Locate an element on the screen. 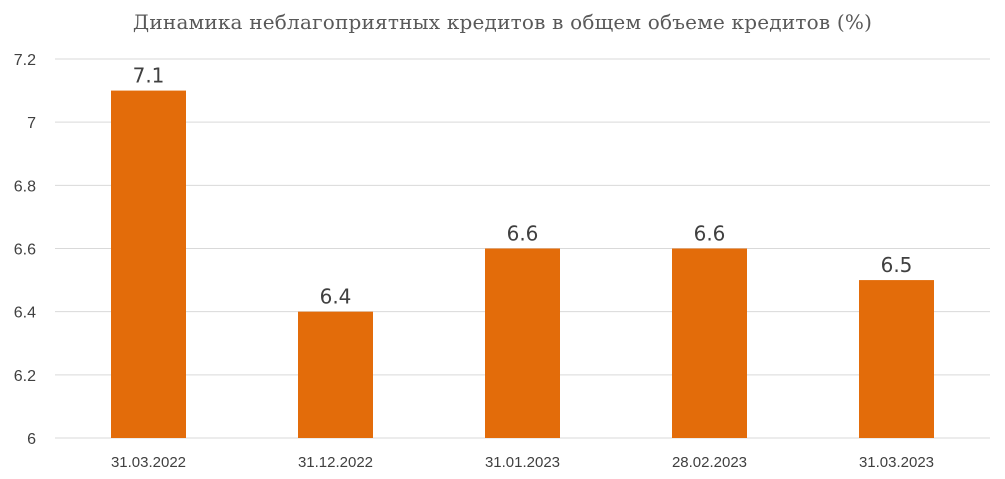 The width and height of the screenshot is (1005, 479). y-tick-label: 6.4 is located at coordinates (25, 313).